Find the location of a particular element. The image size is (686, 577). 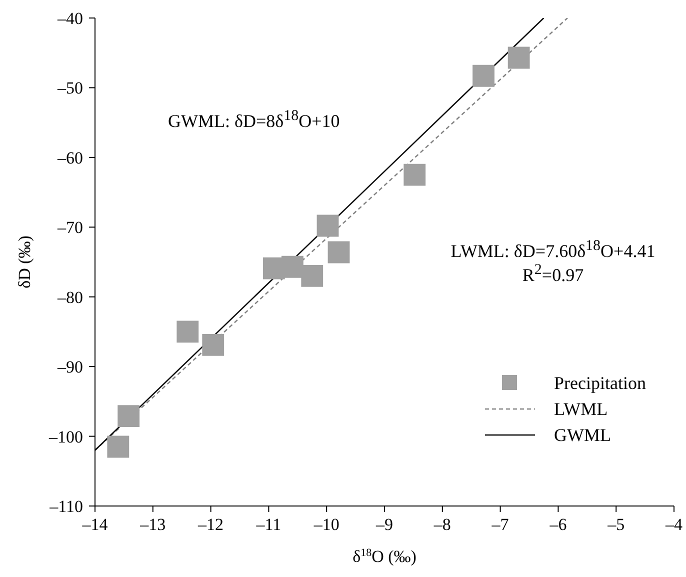

x-tick-label: –11 is located at coordinates (268, 524).